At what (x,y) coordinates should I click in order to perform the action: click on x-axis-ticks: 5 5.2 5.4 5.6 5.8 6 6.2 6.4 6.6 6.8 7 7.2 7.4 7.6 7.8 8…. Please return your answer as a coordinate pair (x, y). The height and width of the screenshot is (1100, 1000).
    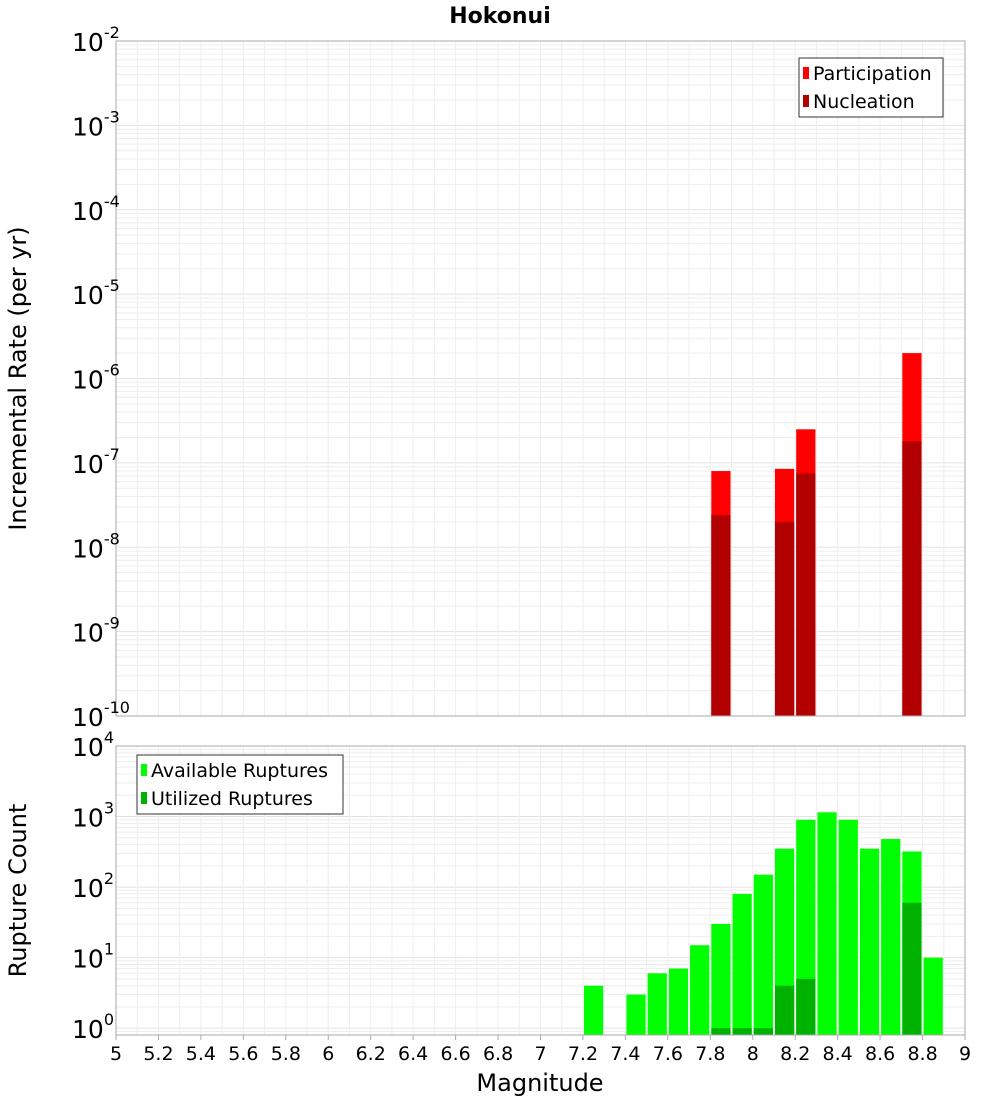
    Looking at the image, I should click on (540, 1050).